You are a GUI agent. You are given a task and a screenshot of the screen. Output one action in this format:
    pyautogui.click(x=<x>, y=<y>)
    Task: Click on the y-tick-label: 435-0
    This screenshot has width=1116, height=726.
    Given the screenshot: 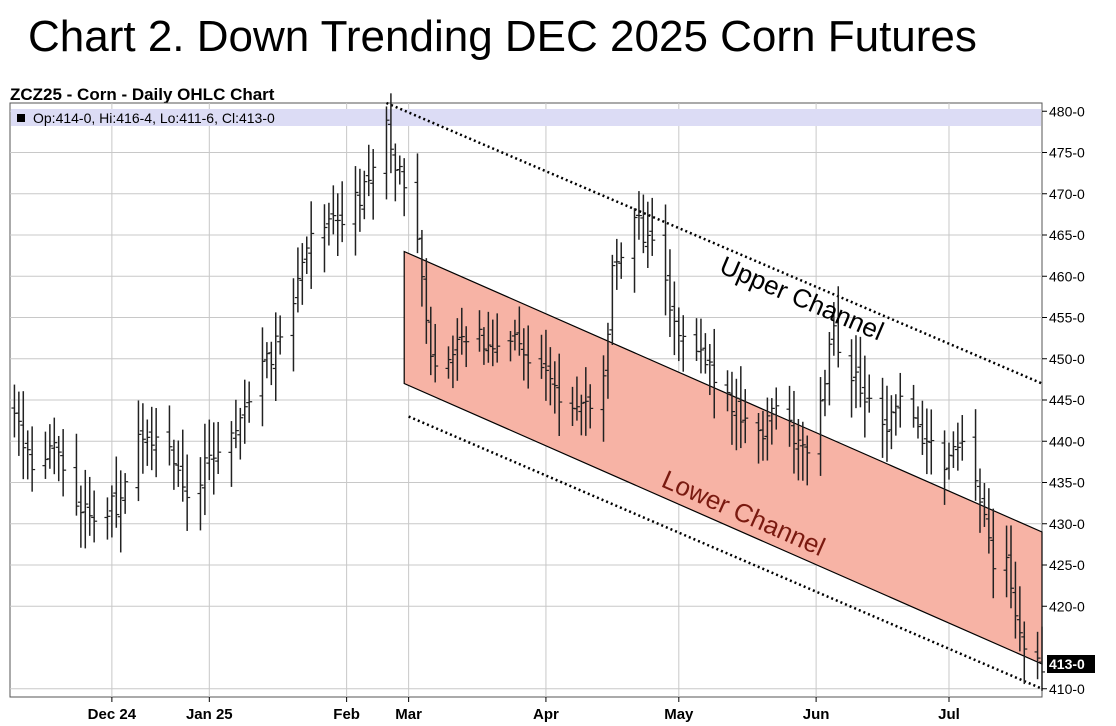 What is the action you would take?
    pyautogui.click(x=1067, y=483)
    